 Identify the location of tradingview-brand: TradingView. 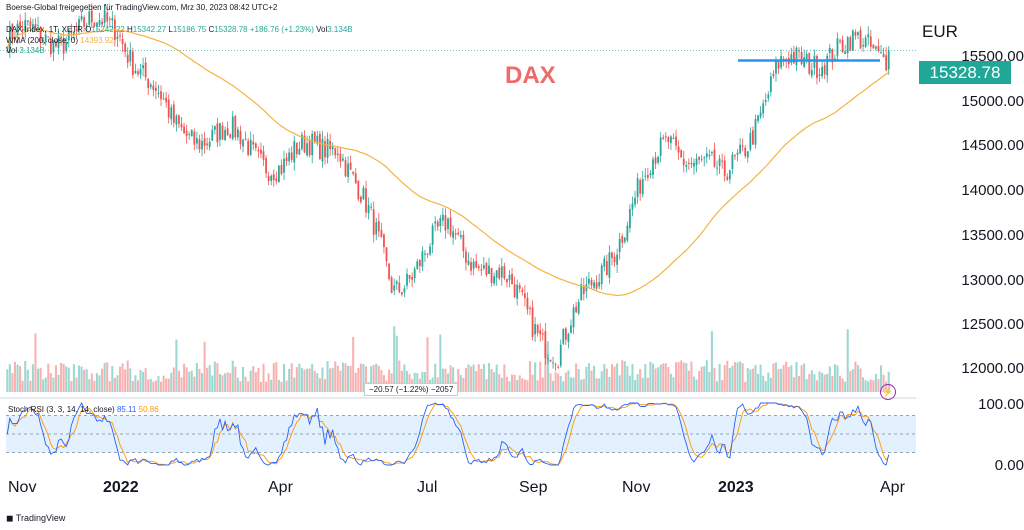
(40, 518).